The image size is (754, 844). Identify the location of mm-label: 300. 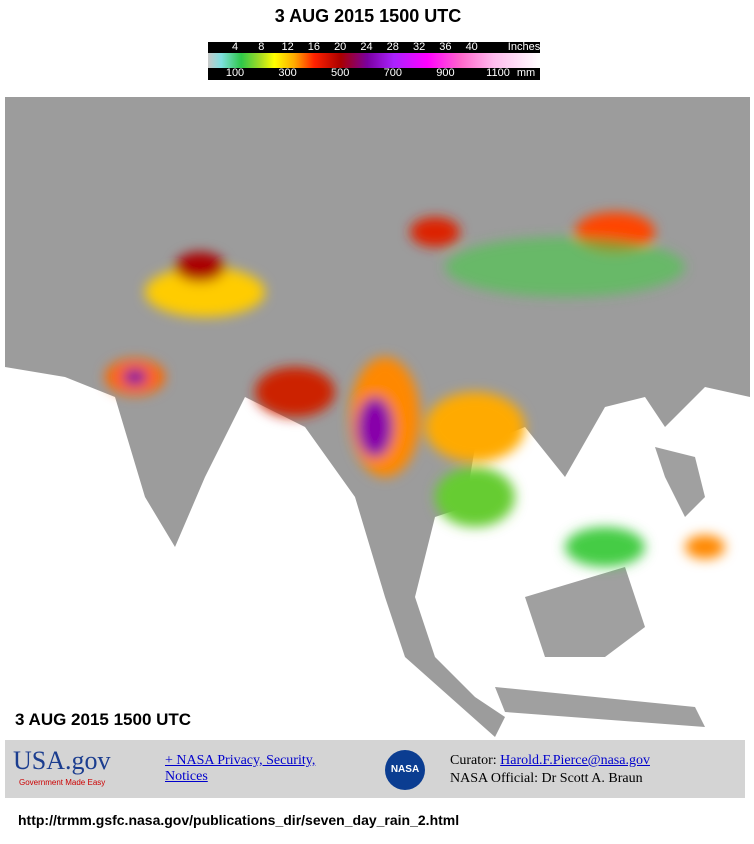
(287, 73).